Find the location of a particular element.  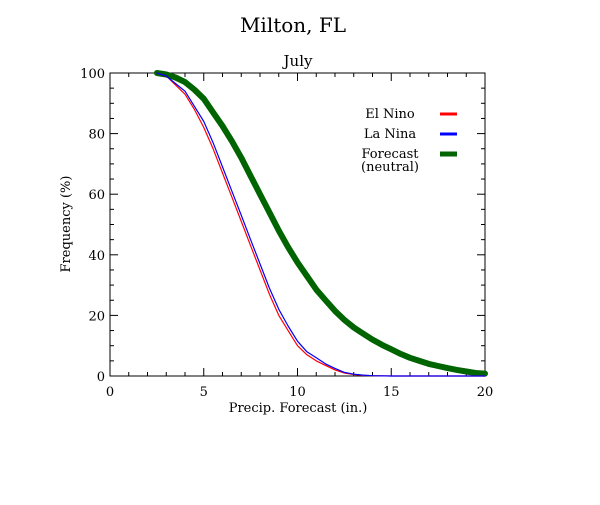

y-tick-label: 100 is located at coordinates (92, 74).